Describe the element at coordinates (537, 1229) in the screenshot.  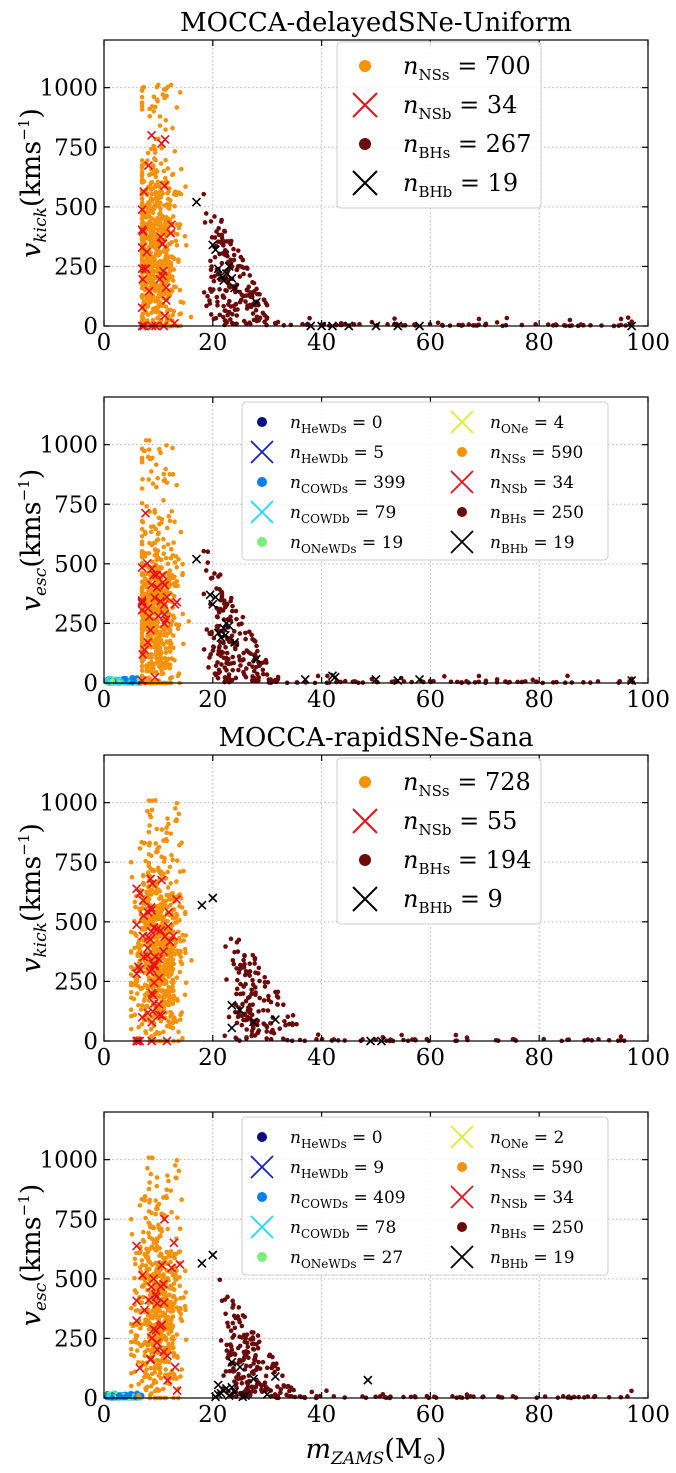
I see `legend-label: nBHs = 250` at that location.